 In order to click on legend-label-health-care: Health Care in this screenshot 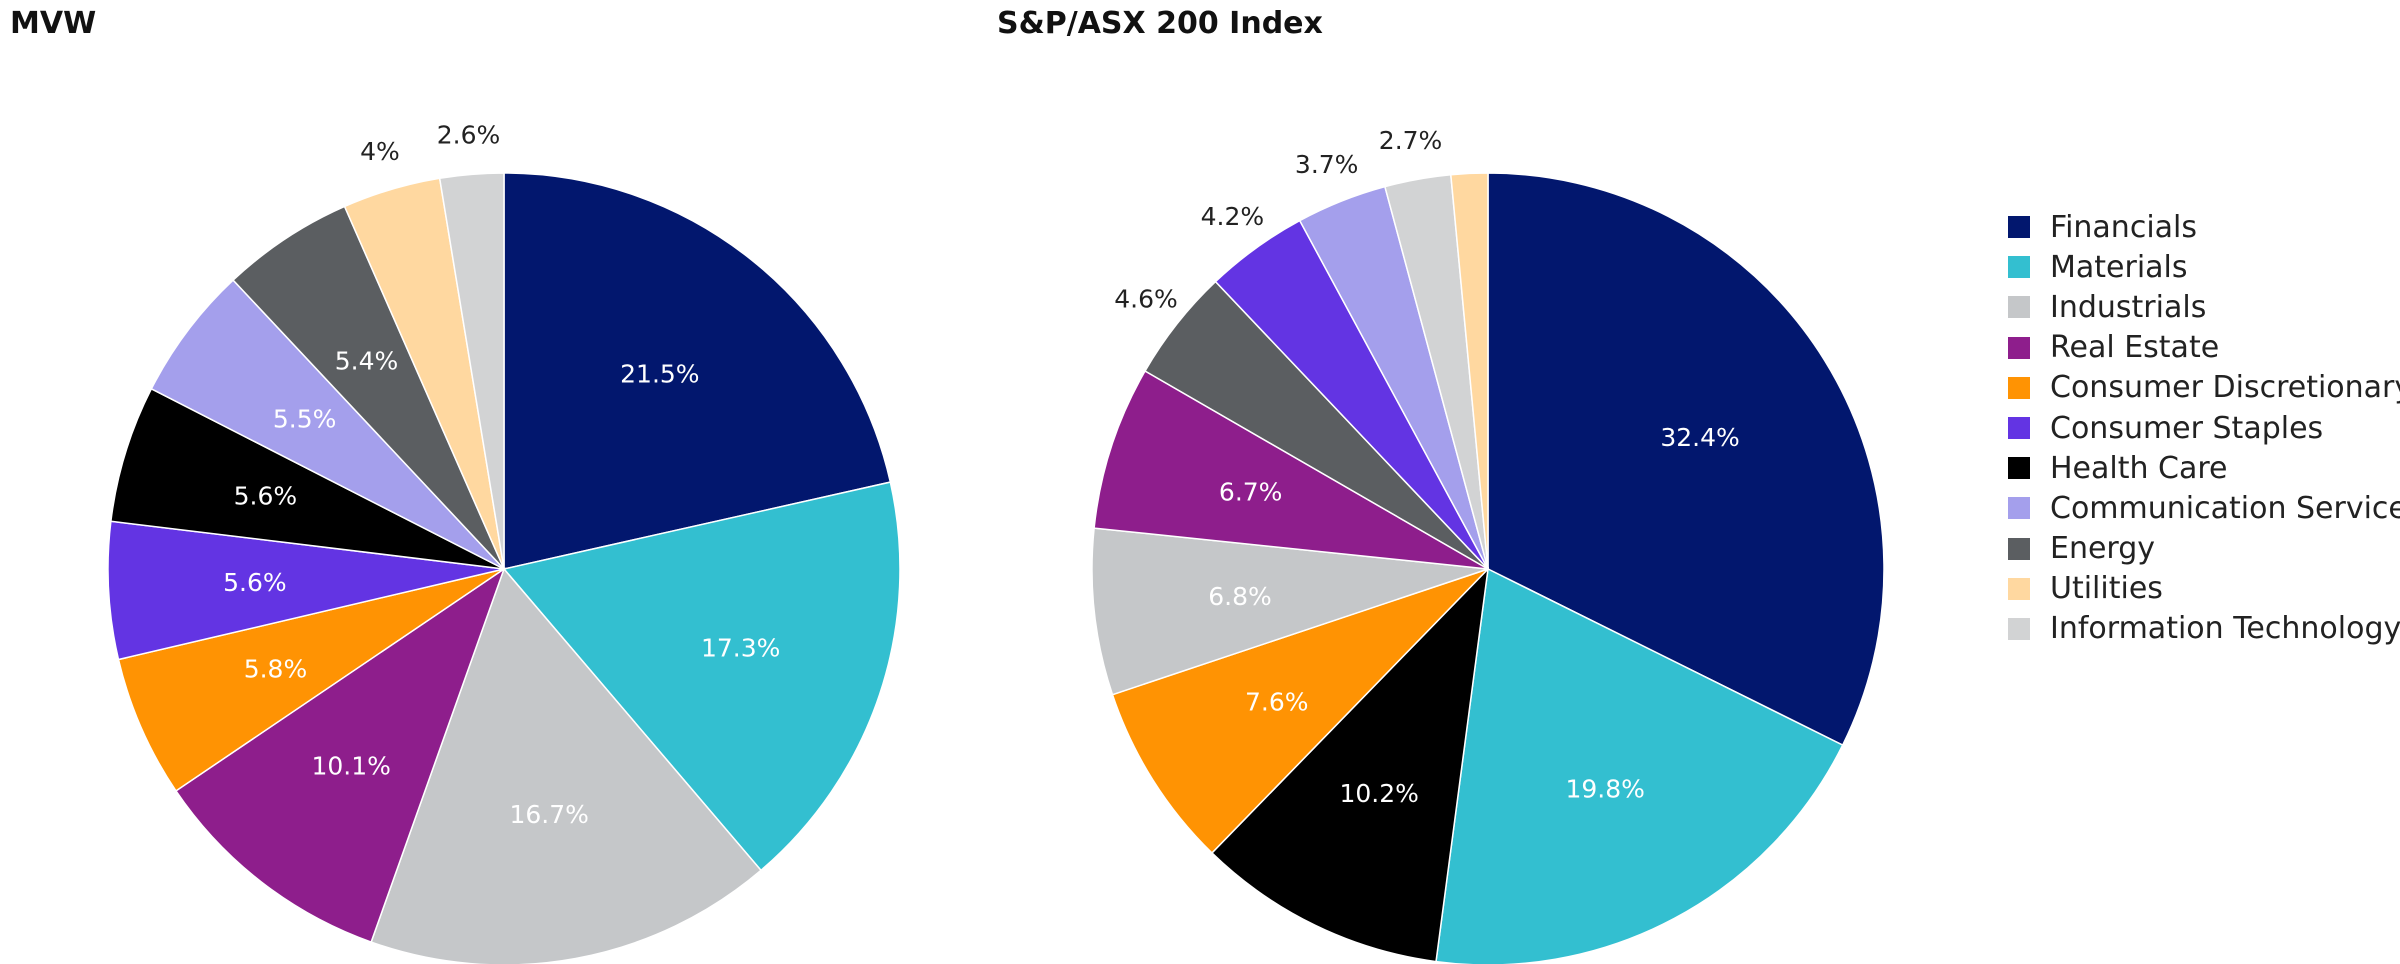, I will do `click(2139, 468)`.